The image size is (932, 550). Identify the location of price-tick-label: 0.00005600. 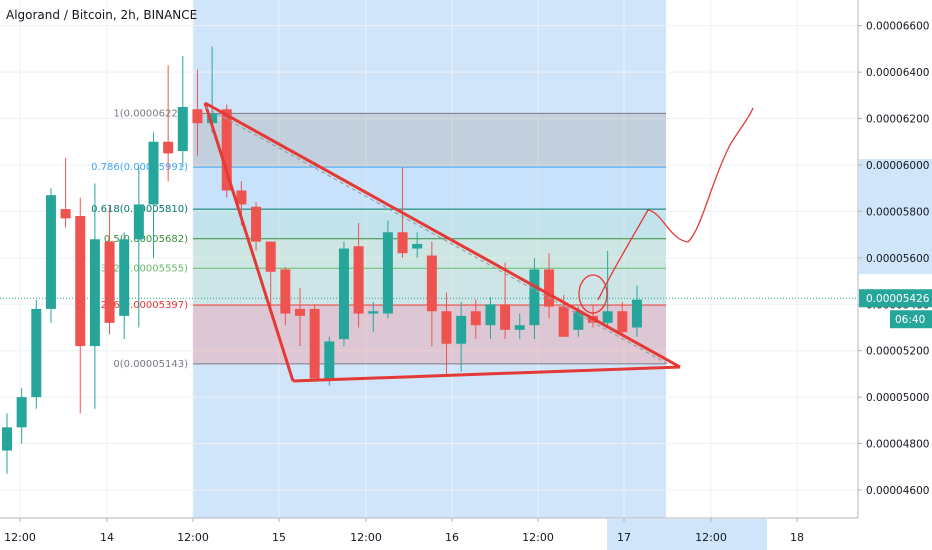
(897, 259).